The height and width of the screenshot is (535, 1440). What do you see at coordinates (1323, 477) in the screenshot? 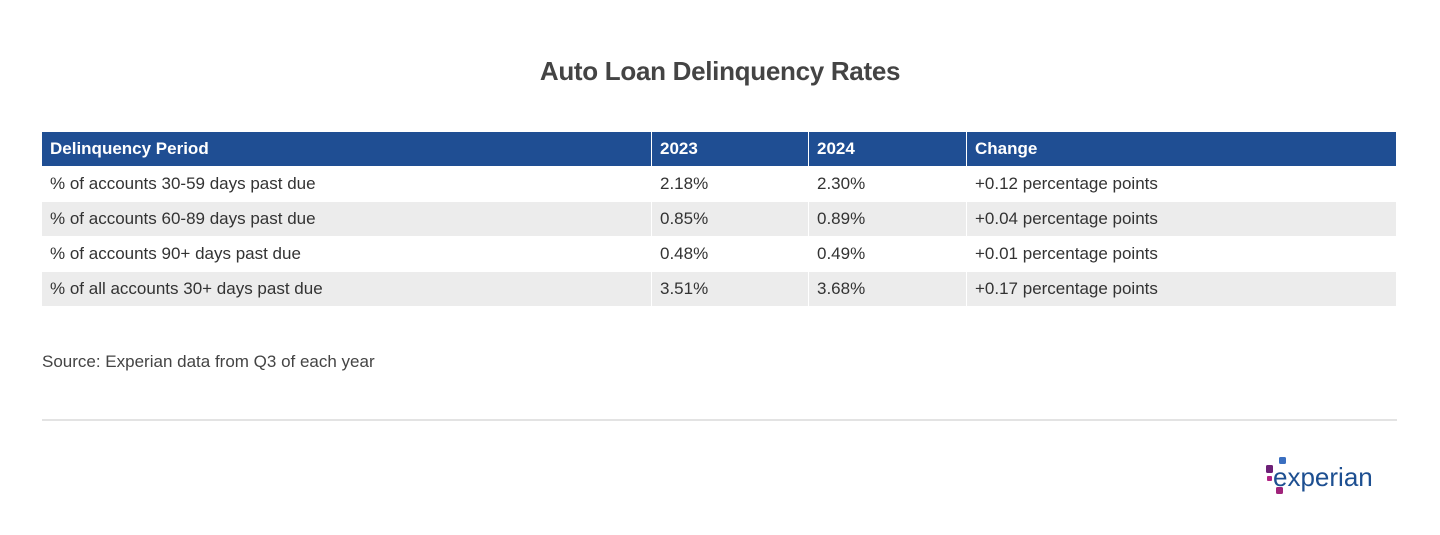
I see `logo-text: experian` at bounding box center [1323, 477].